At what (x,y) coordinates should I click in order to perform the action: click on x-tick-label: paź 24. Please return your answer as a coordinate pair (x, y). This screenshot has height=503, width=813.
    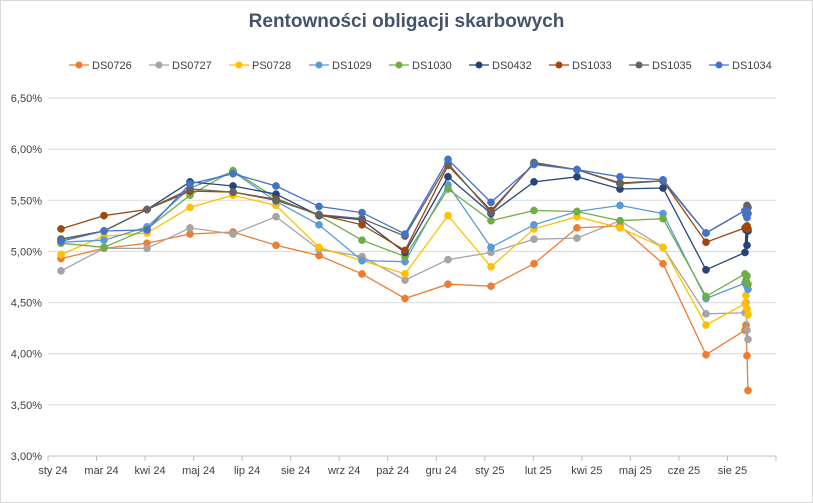
    Looking at the image, I should click on (392, 471).